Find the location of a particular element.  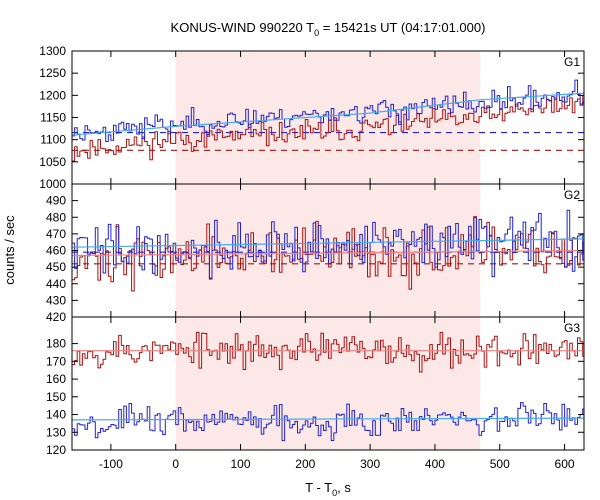

x-tick-label: 200 is located at coordinates (305, 464).